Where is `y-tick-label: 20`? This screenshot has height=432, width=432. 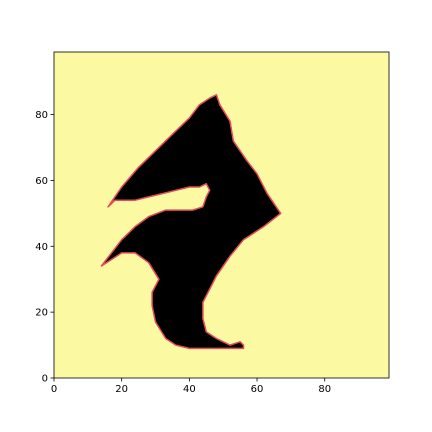
y-tick-label: 20 is located at coordinates (41, 313).